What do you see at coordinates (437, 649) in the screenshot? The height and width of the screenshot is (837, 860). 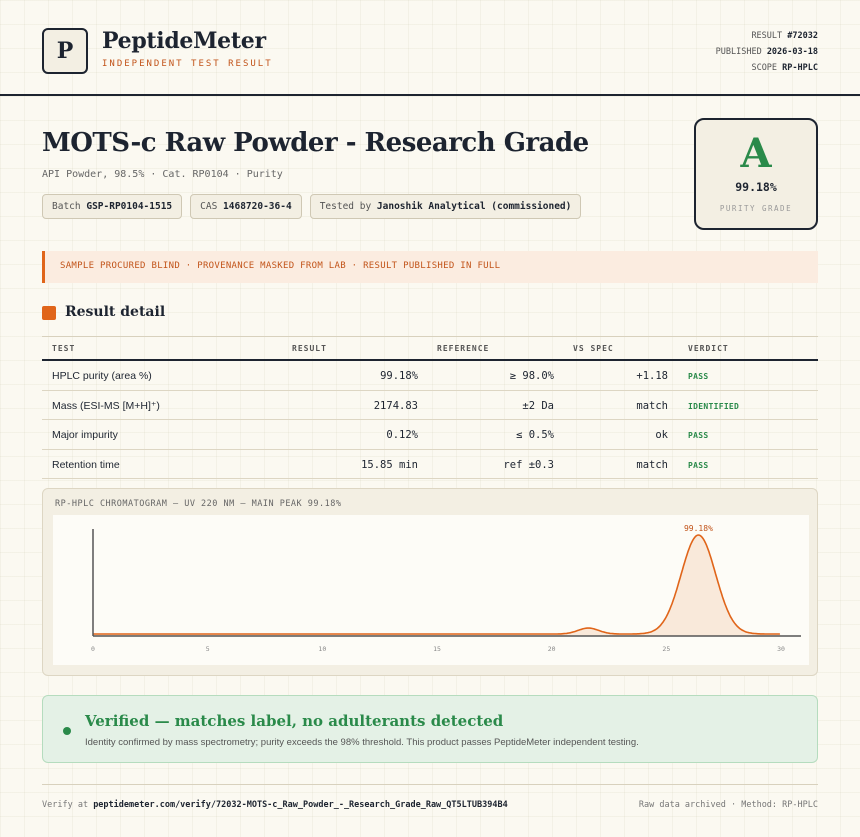 I see `x-tick-label: 15` at bounding box center [437, 649].